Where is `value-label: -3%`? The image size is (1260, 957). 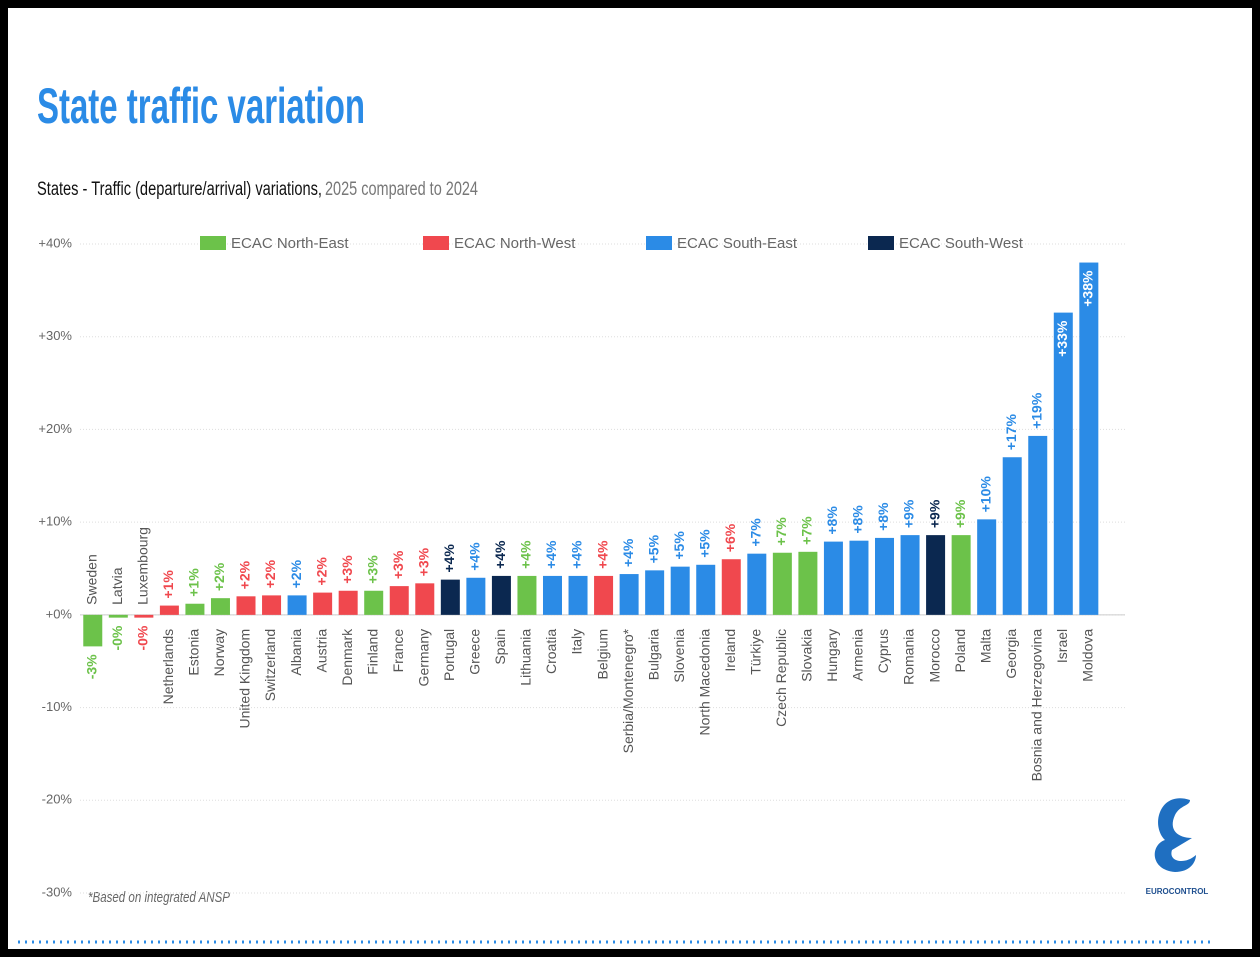
value-label: -3% is located at coordinates (91, 666).